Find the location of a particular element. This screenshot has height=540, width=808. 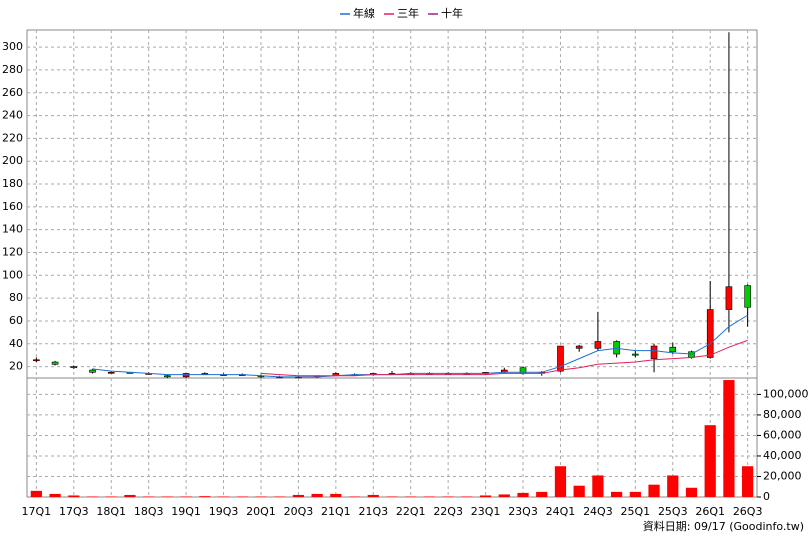

y-tick-label: 80 is located at coordinates (16, 297).